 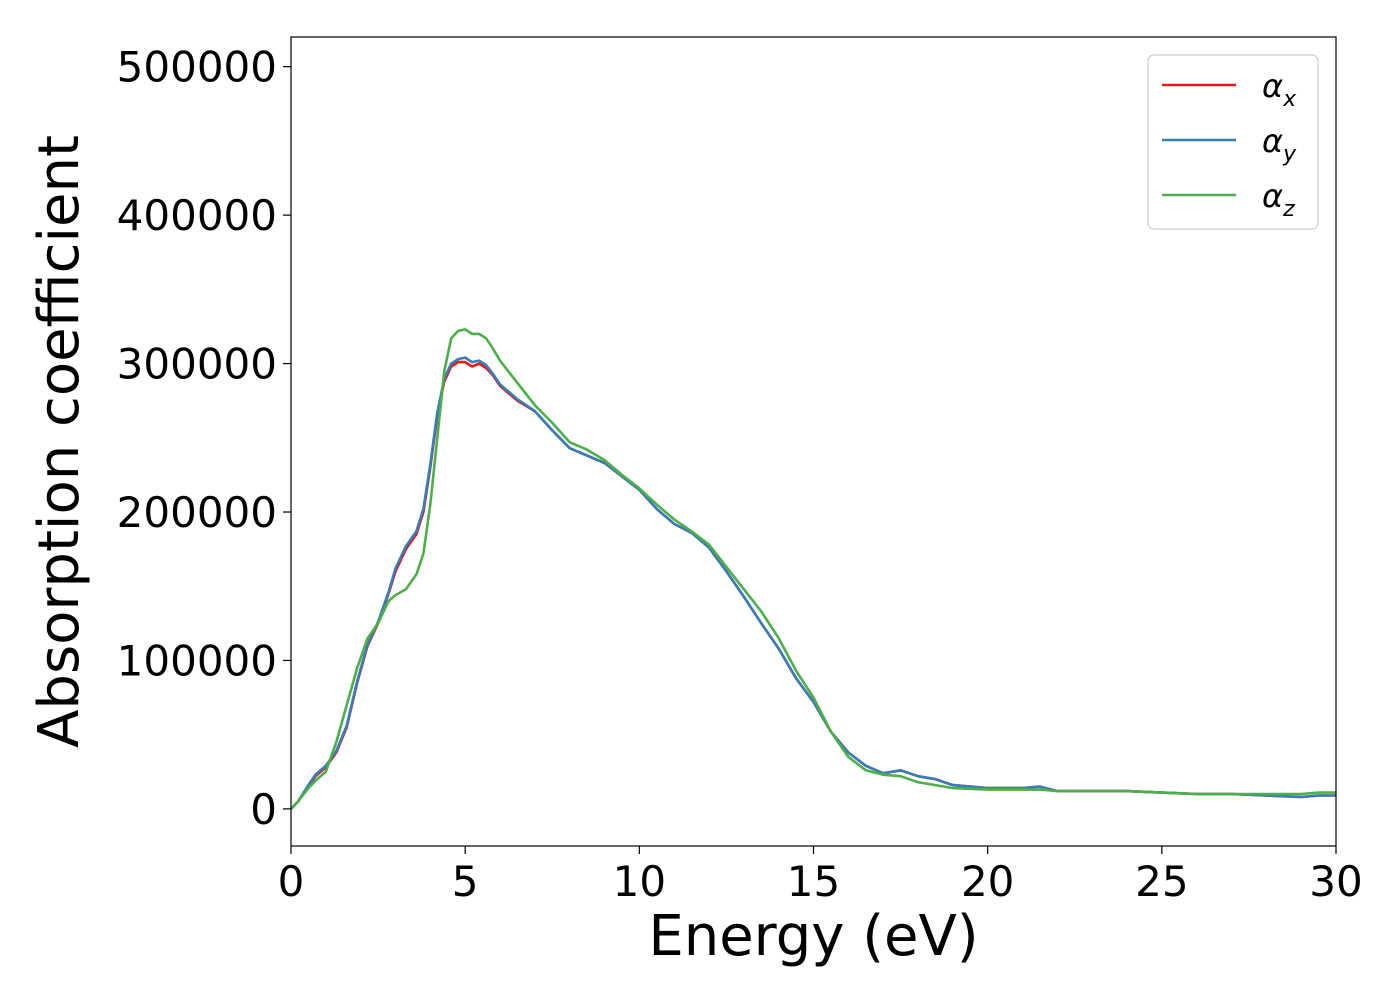 What do you see at coordinates (197, 364) in the screenshot?
I see `y-tick-label: 300000` at bounding box center [197, 364].